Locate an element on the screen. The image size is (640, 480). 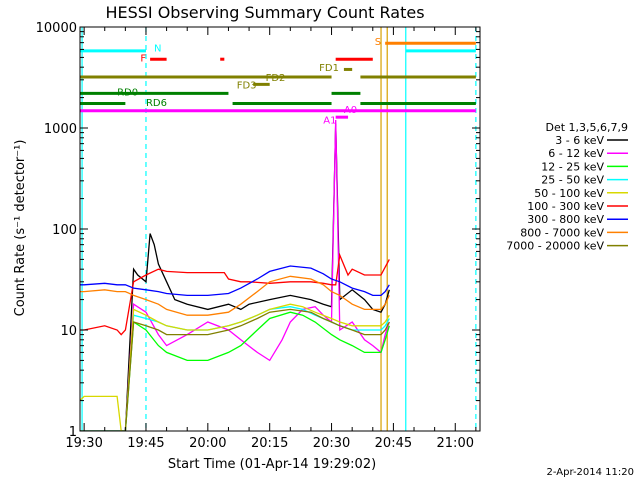
flag-label: N is located at coordinates (157, 48).